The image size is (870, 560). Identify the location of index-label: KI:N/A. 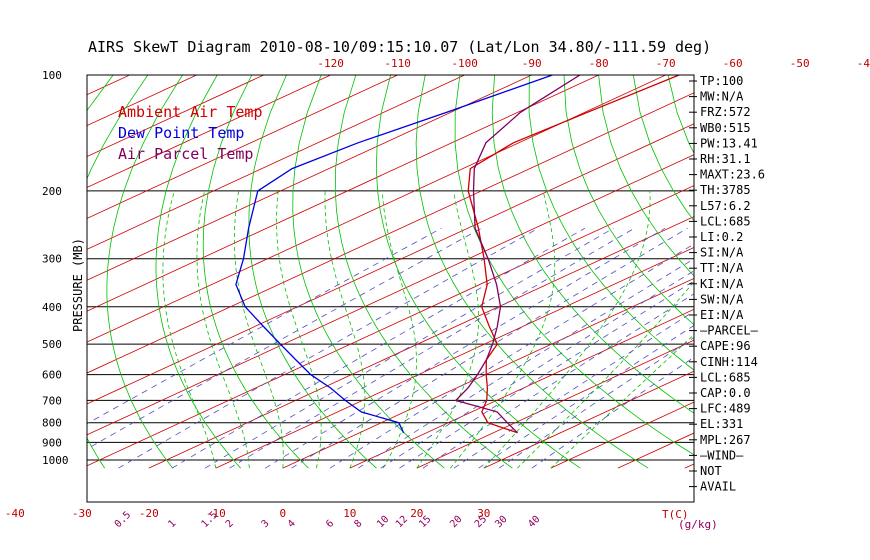
(722, 284).